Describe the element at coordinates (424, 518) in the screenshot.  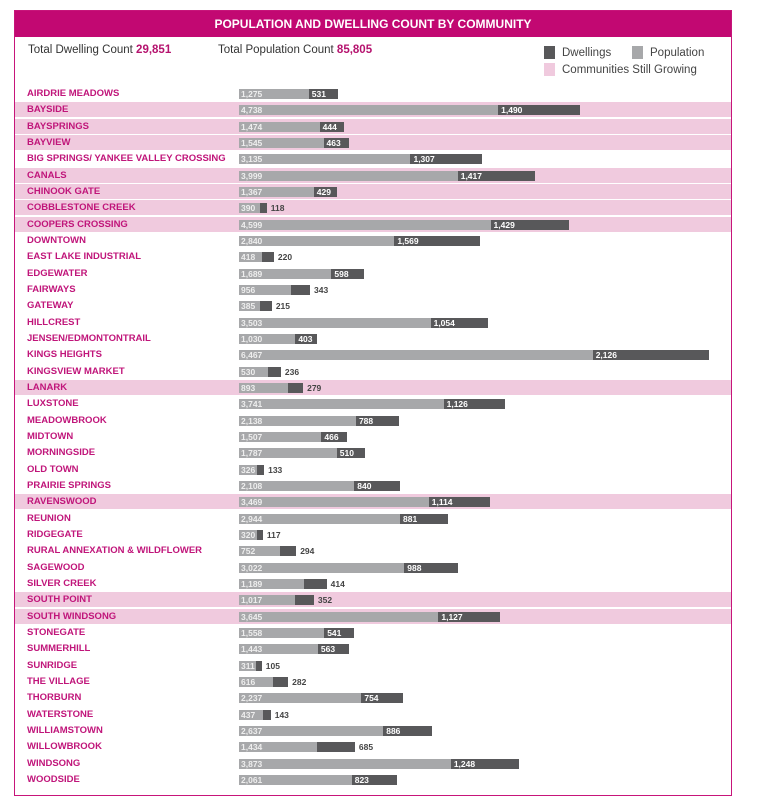
I see `dwellings-bar: 881` at that location.